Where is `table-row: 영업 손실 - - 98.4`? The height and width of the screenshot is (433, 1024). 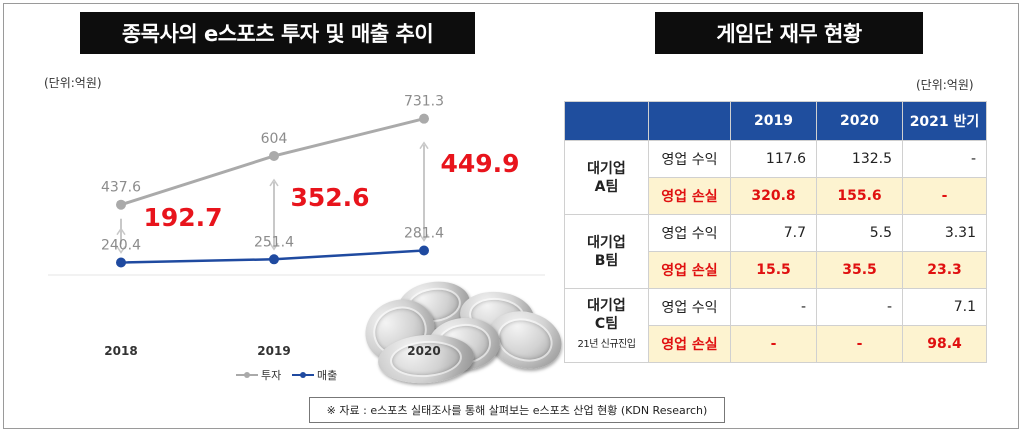
table-row: 영업 손실 - - 98.4 is located at coordinates (776, 344).